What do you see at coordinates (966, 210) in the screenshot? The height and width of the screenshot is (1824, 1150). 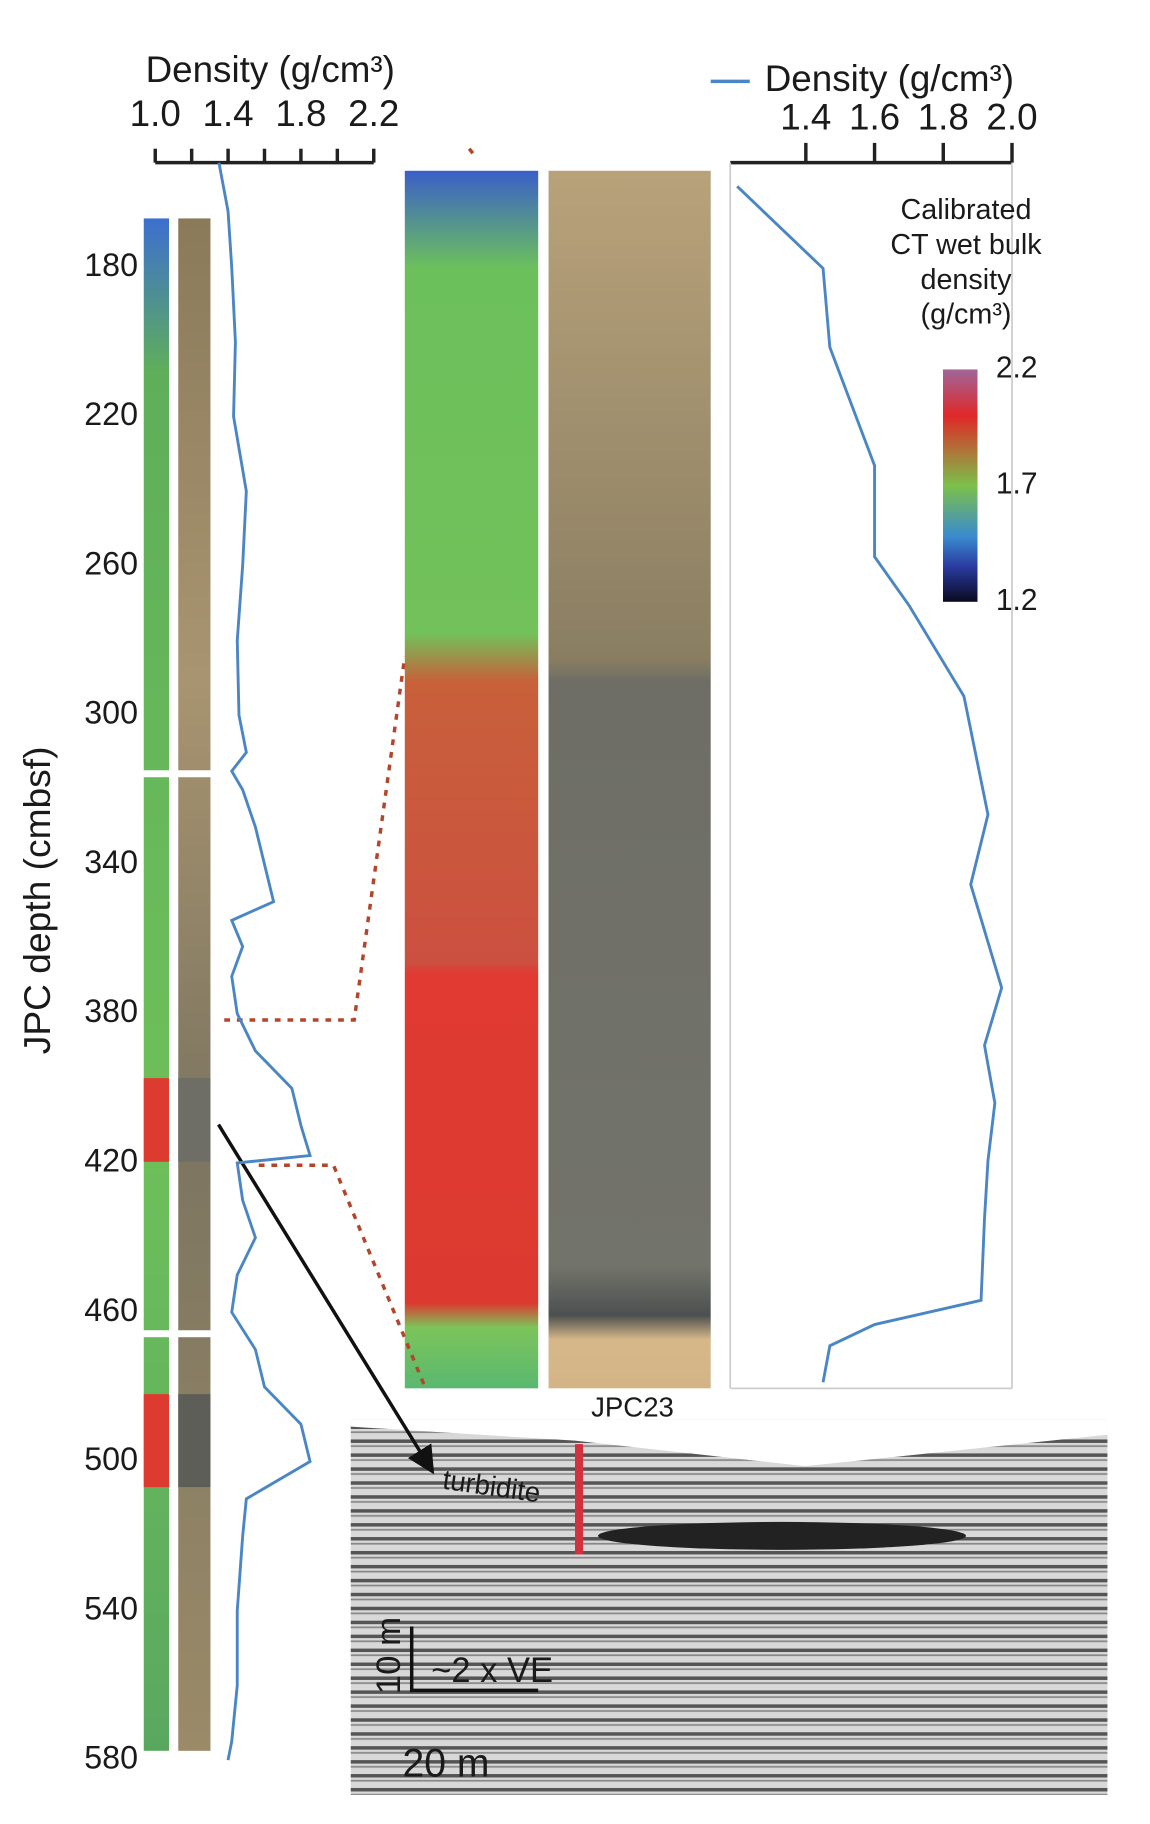 I see `colorbar-title: Calibrated` at bounding box center [966, 210].